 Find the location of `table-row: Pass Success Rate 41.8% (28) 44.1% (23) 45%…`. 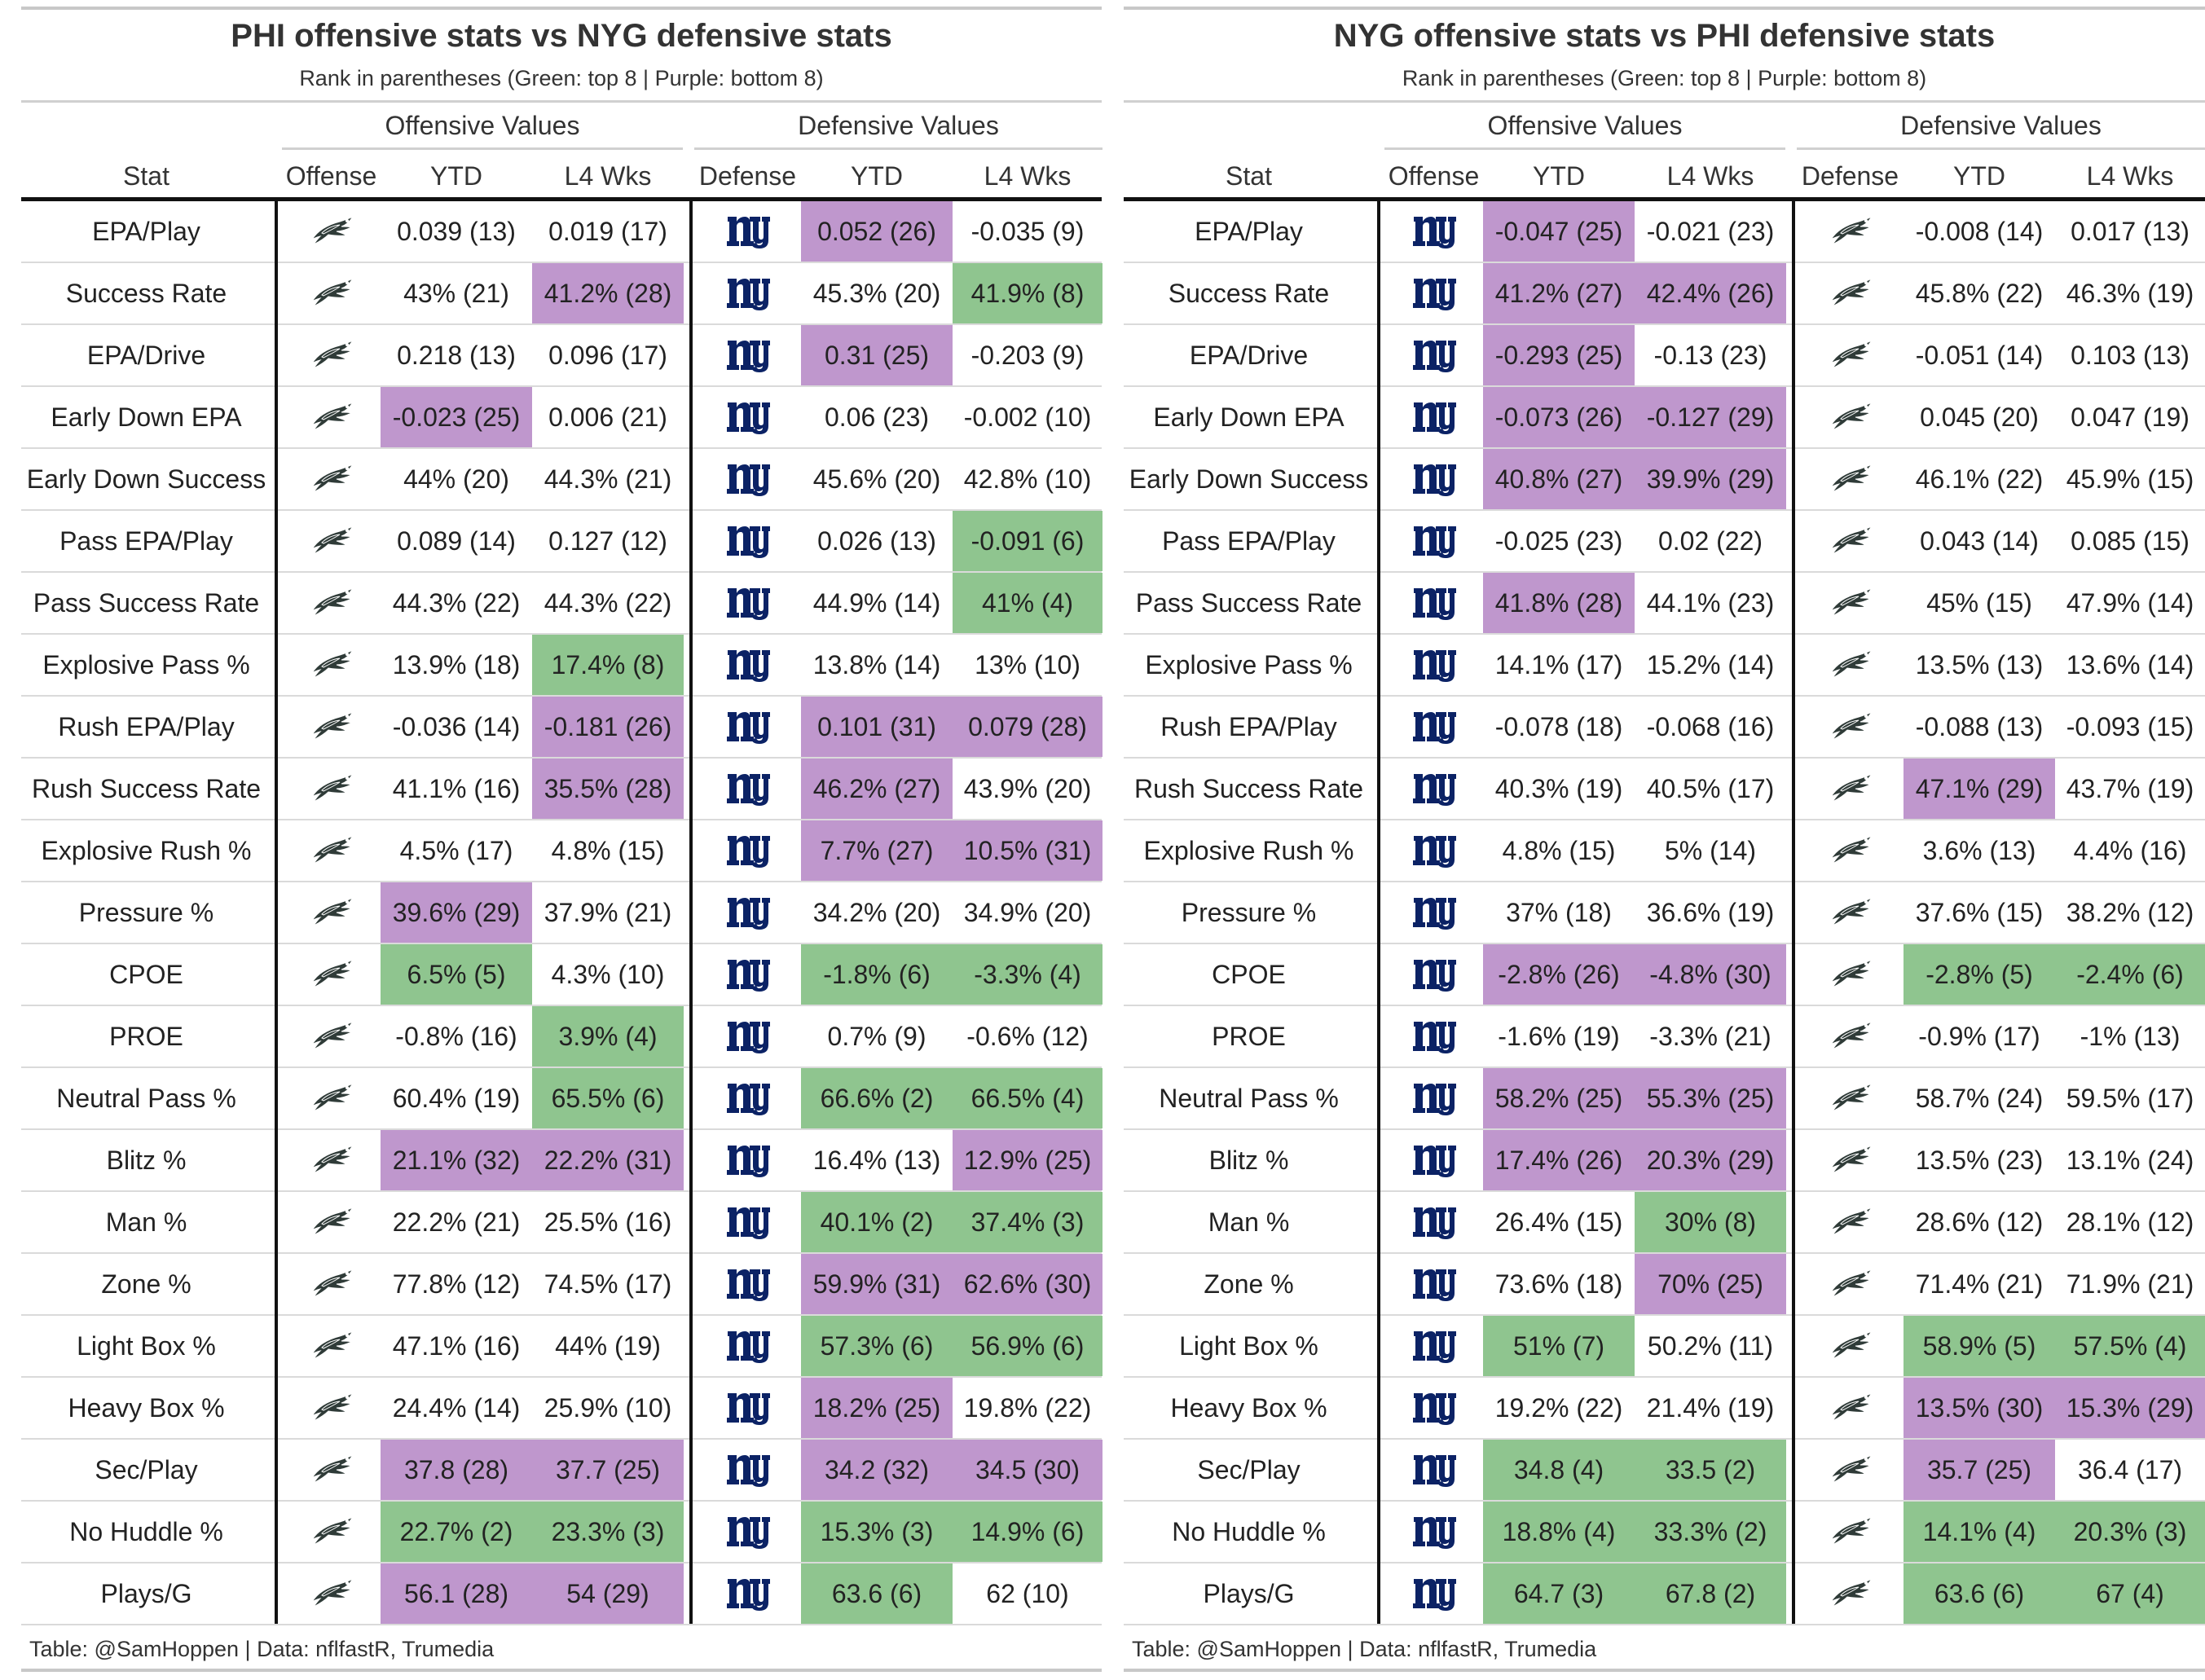

table-row: Pass Success Rate 41.8% (28) 44.1% (23) 45%… is located at coordinates (1664, 604).